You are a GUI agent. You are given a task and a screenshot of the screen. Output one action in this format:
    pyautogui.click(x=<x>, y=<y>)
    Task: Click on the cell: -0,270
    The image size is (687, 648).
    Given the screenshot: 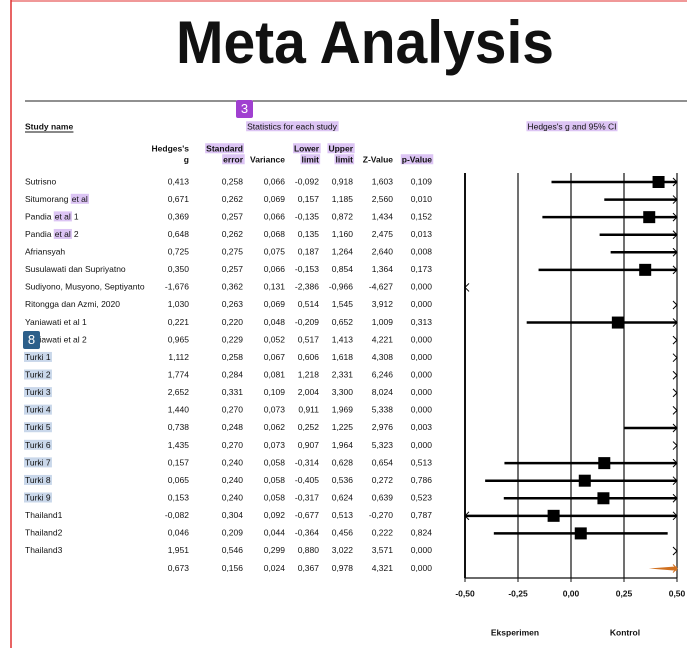 What is the action you would take?
    pyautogui.click(x=381, y=515)
    